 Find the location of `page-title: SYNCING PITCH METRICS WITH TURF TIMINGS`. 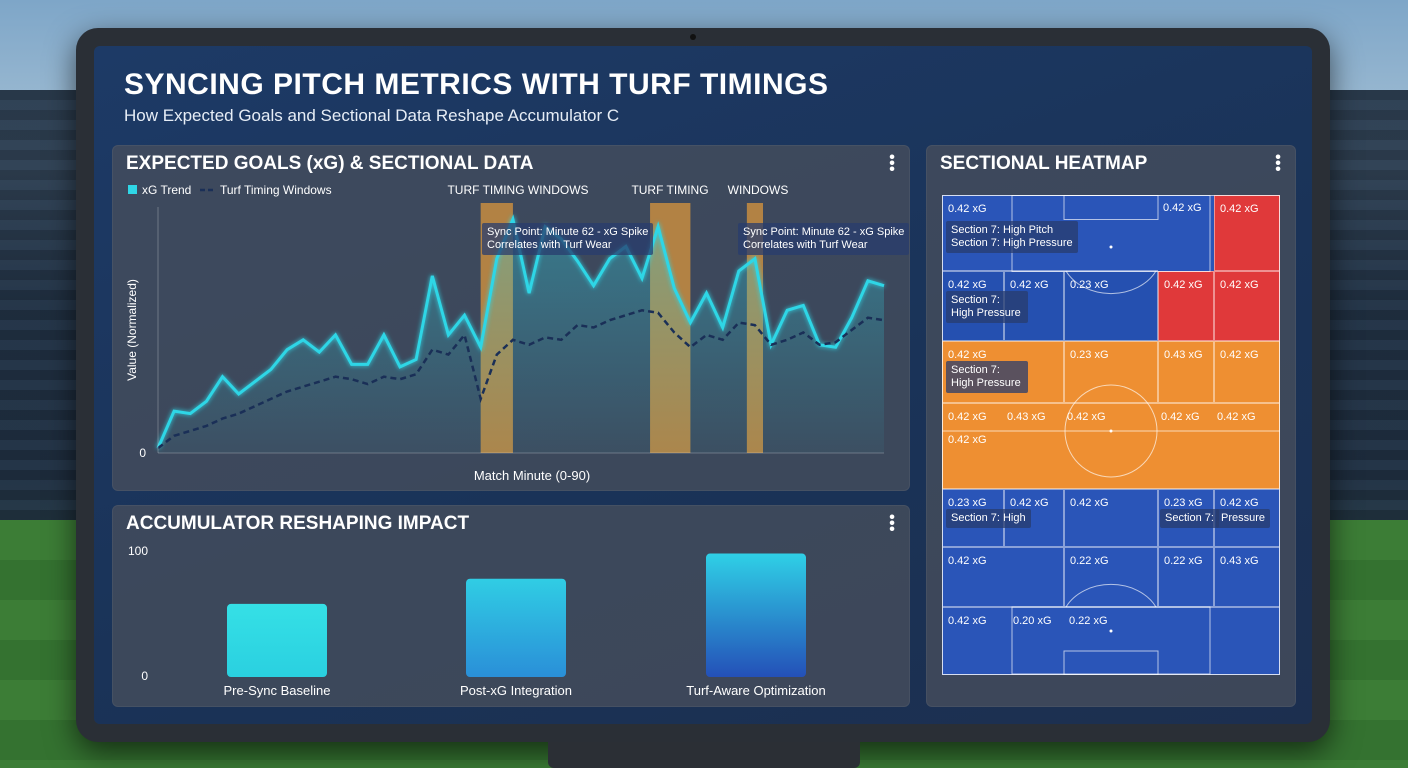

page-title: SYNCING PITCH METRICS WITH TURF TIMINGS is located at coordinates (476, 84).